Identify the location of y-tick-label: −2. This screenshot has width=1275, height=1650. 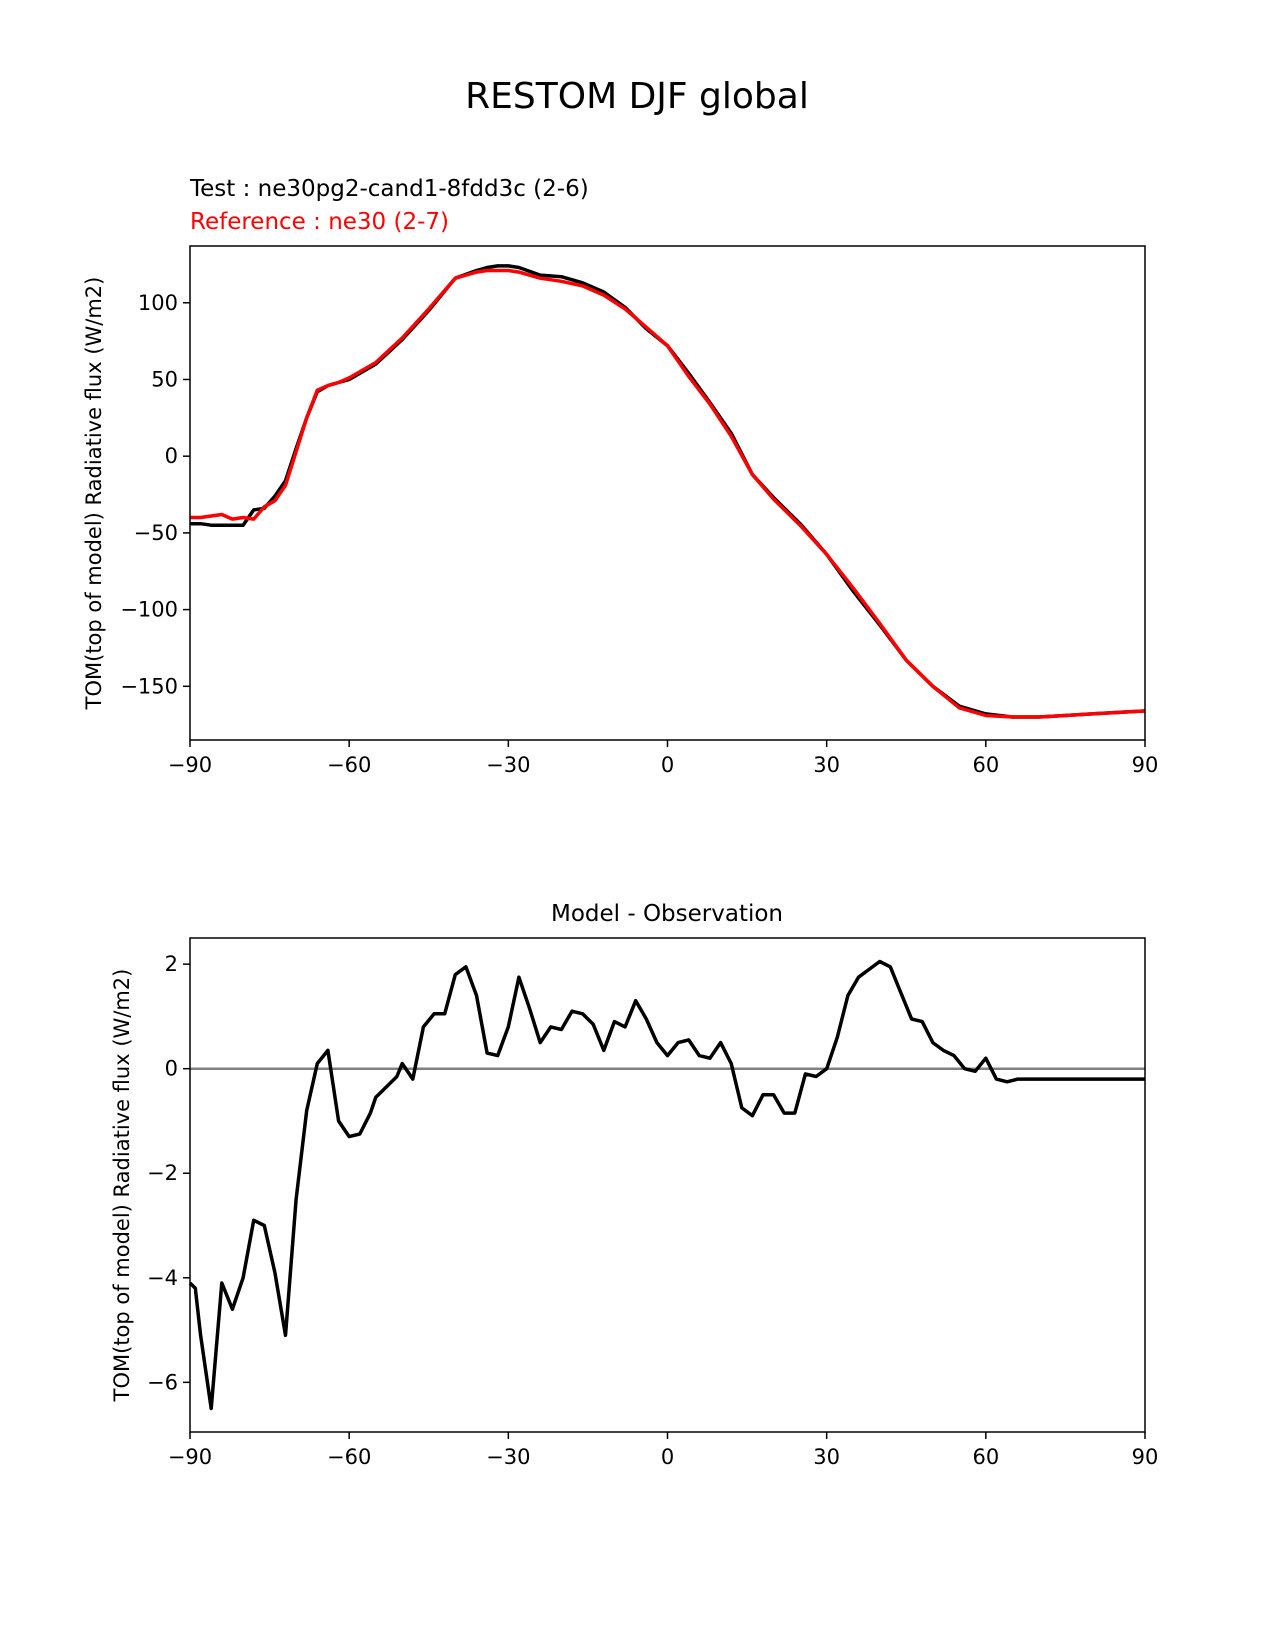
(162, 1173).